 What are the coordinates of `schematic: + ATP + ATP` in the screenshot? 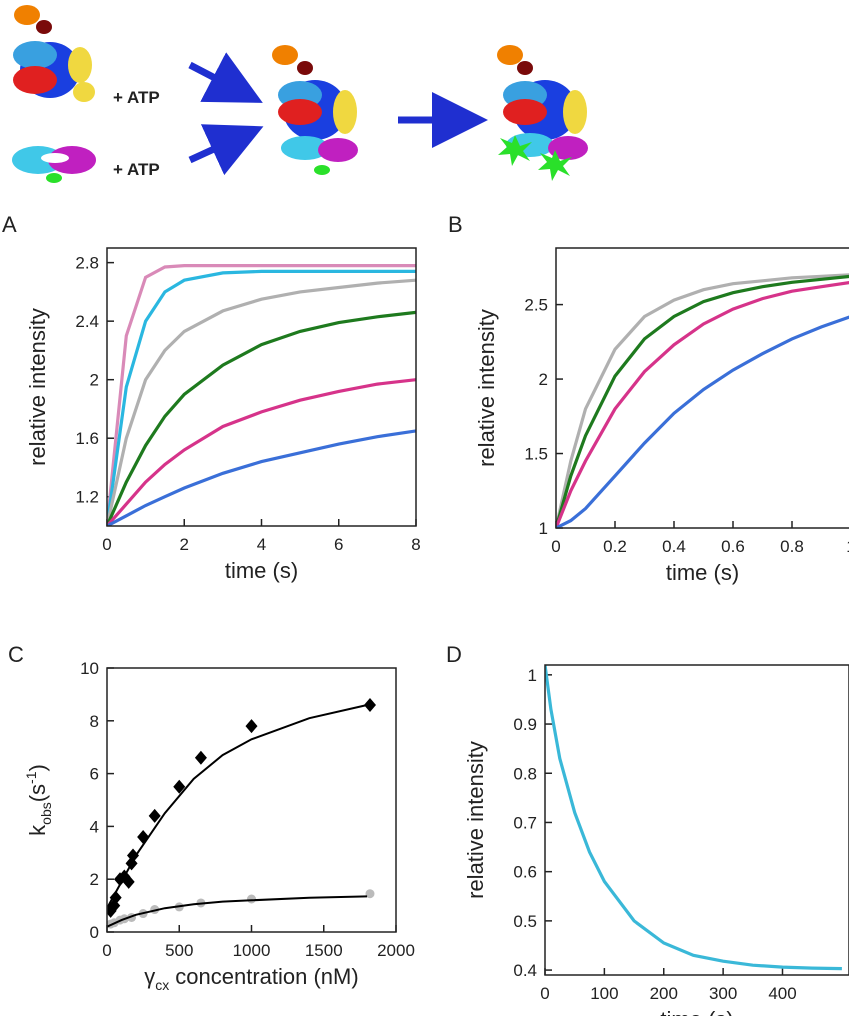 It's located at (300, 94).